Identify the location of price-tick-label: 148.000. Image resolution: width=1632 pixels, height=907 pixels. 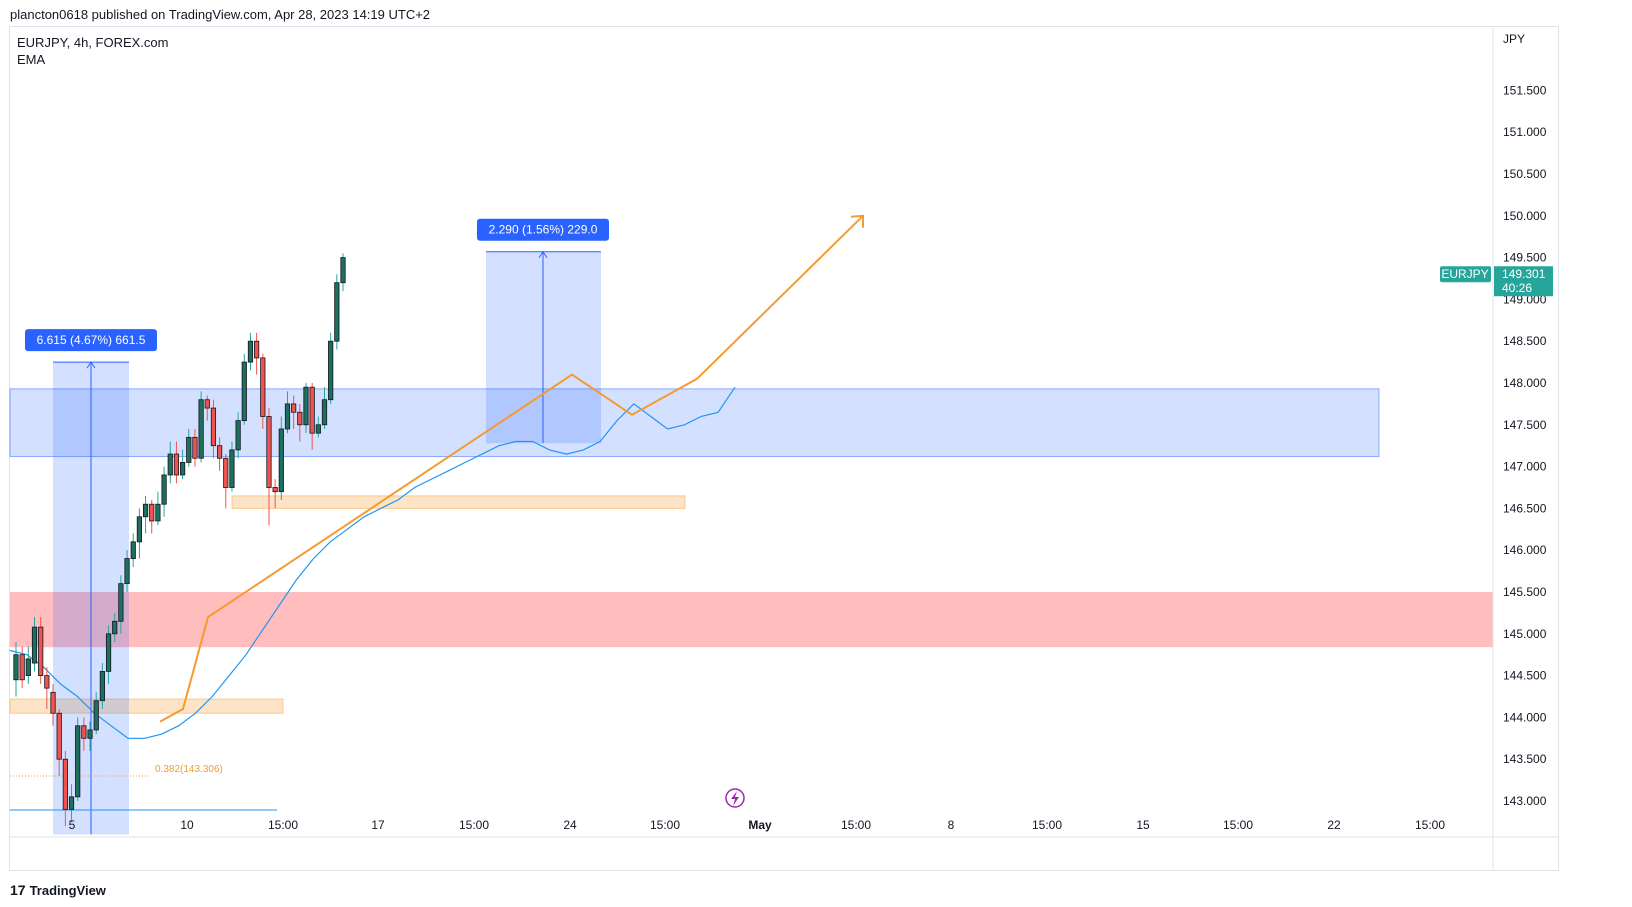
(1525, 383).